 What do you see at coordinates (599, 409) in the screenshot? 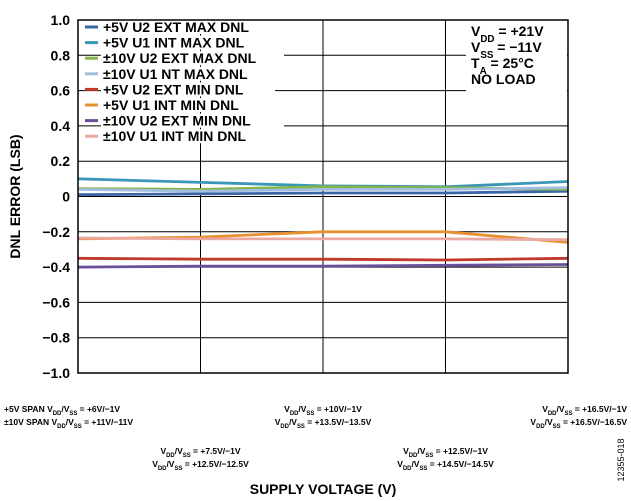
I see `x-label-value: = +16.5V/−1V` at bounding box center [599, 409].